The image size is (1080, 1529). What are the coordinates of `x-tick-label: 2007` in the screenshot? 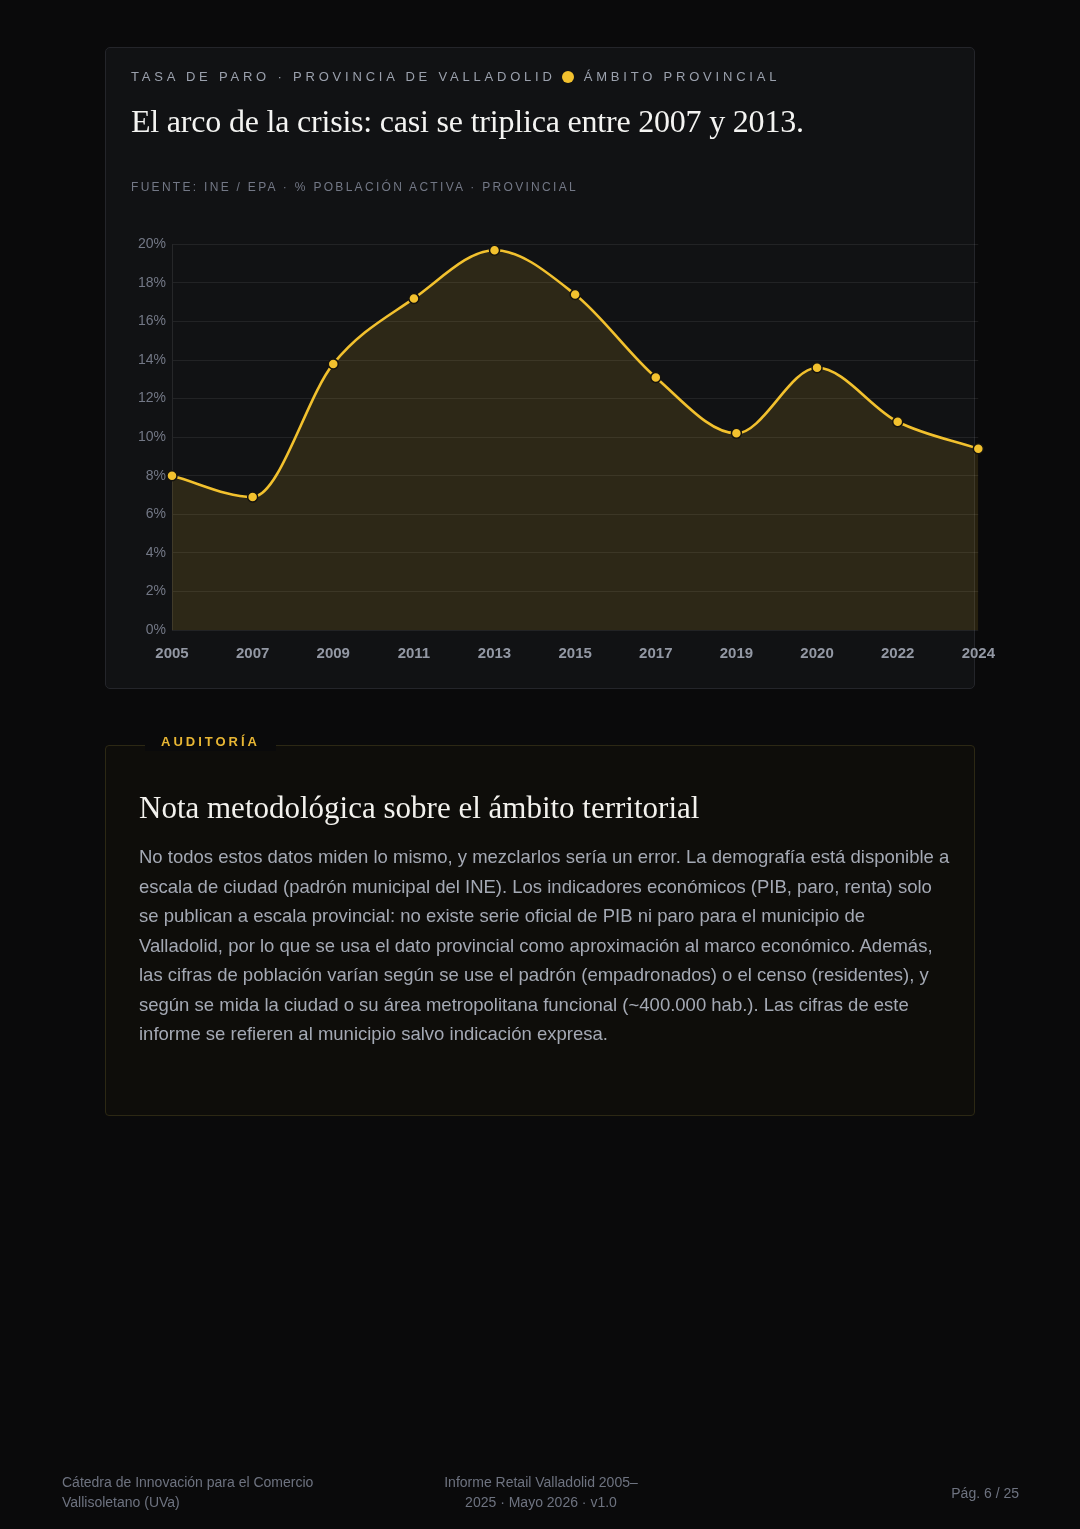 It's located at (252, 653).